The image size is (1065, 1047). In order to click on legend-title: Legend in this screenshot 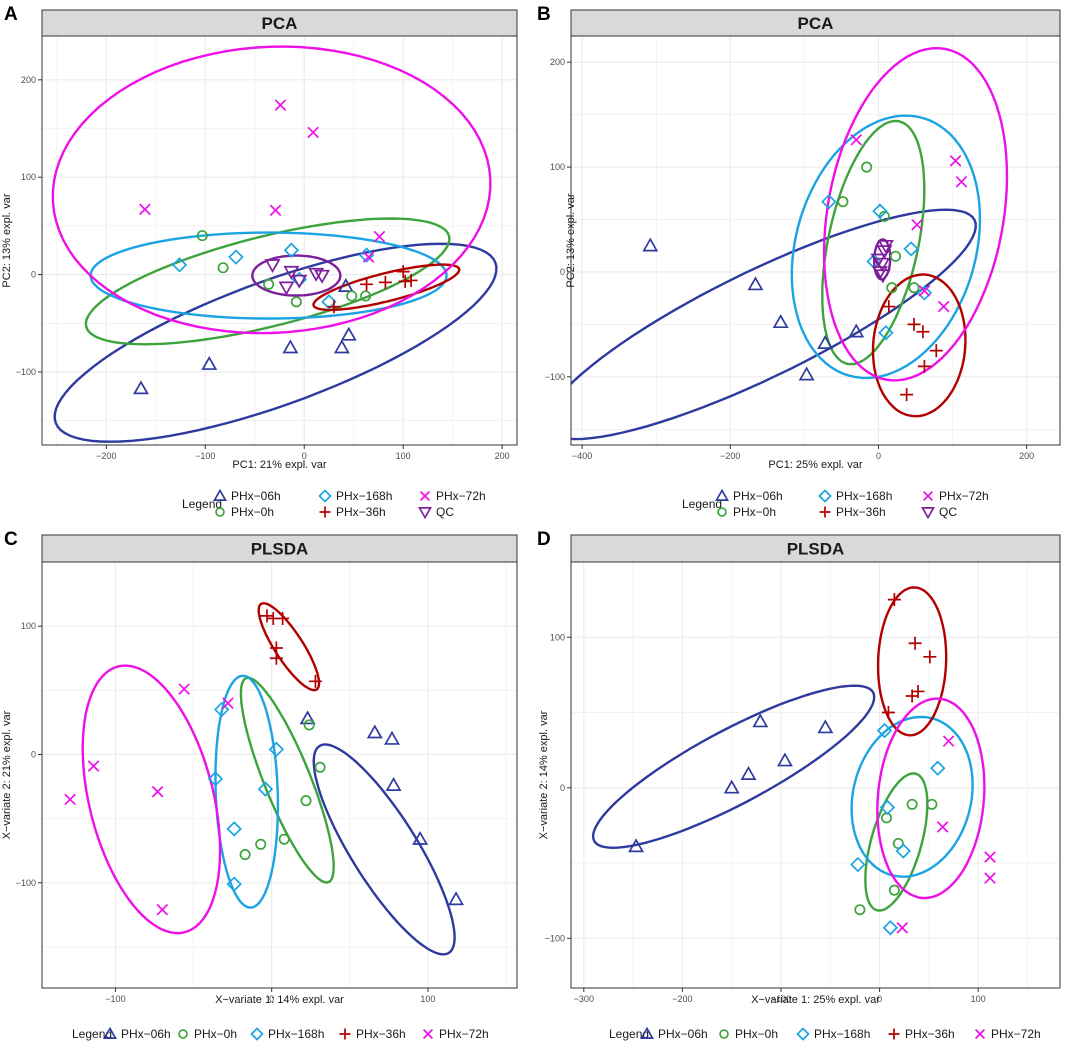, I will do `click(702, 504)`.